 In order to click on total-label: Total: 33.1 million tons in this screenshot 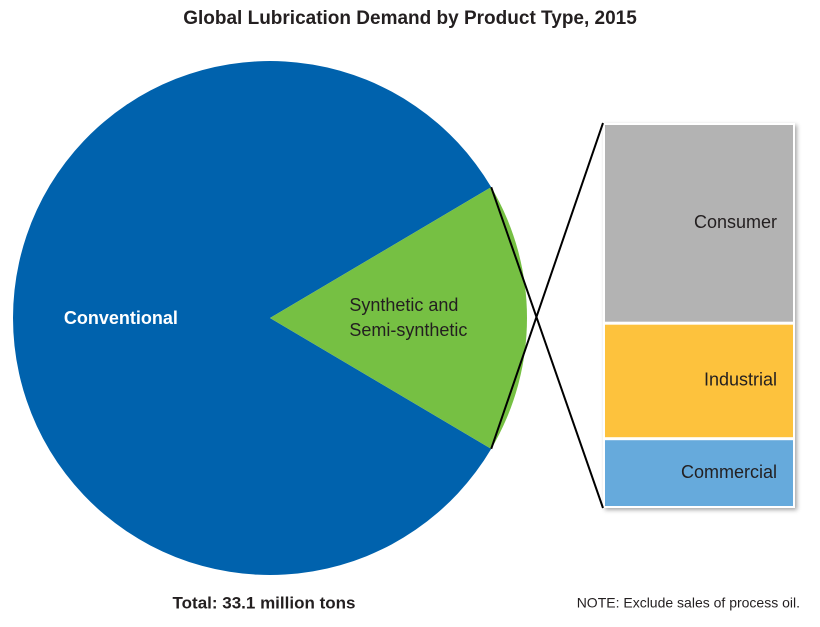, I will do `click(264, 602)`.